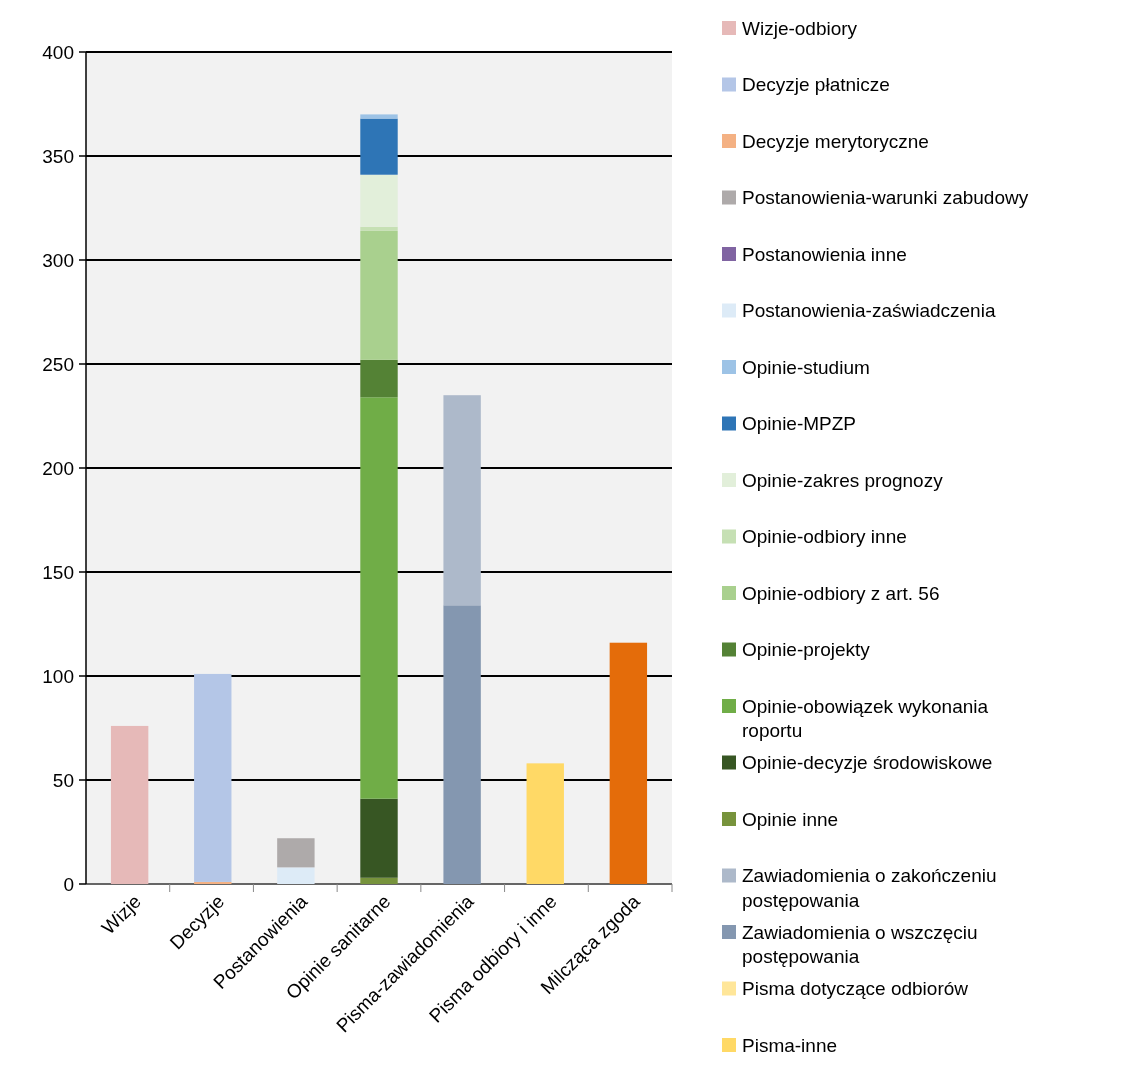 This screenshot has width=1124, height=1092. What do you see at coordinates (835, 141) in the screenshot?
I see `legend-label: Decyzje merytoryczne` at bounding box center [835, 141].